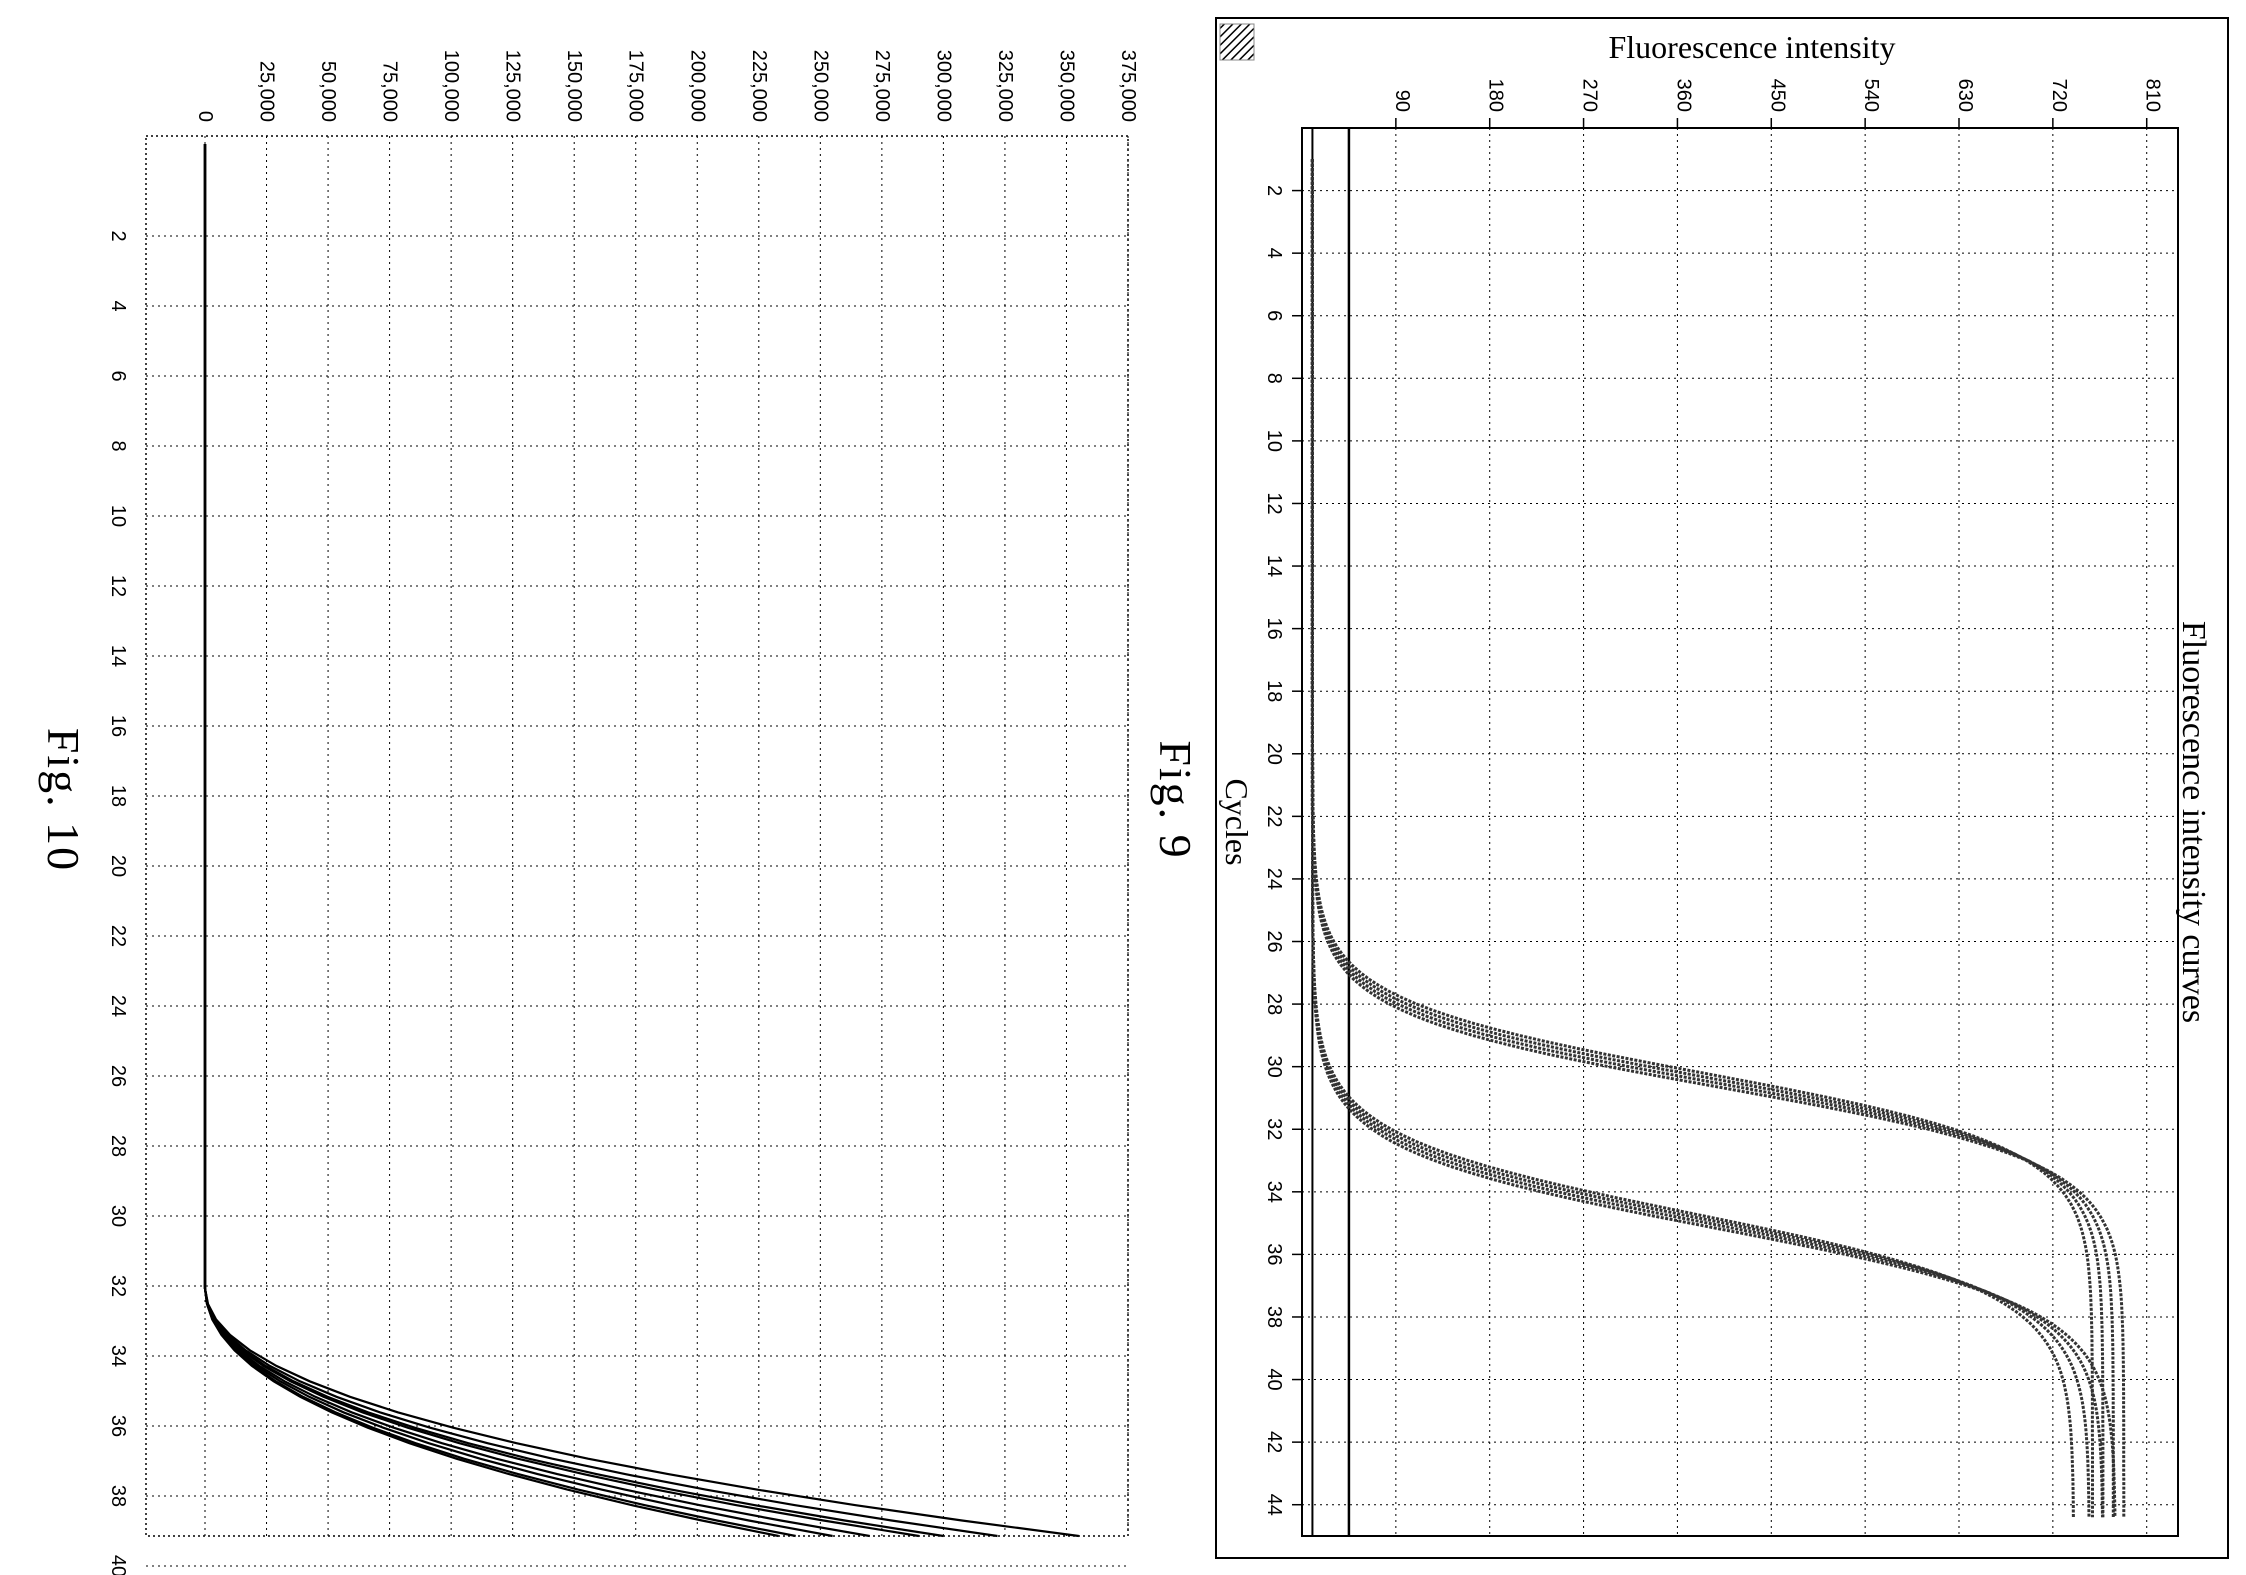 Image resolution: width=2246 pixels, height=1575 pixels. Describe the element at coordinates (1274, 754) in the screenshot. I see `fig9-x-tick-label: 20` at that location.